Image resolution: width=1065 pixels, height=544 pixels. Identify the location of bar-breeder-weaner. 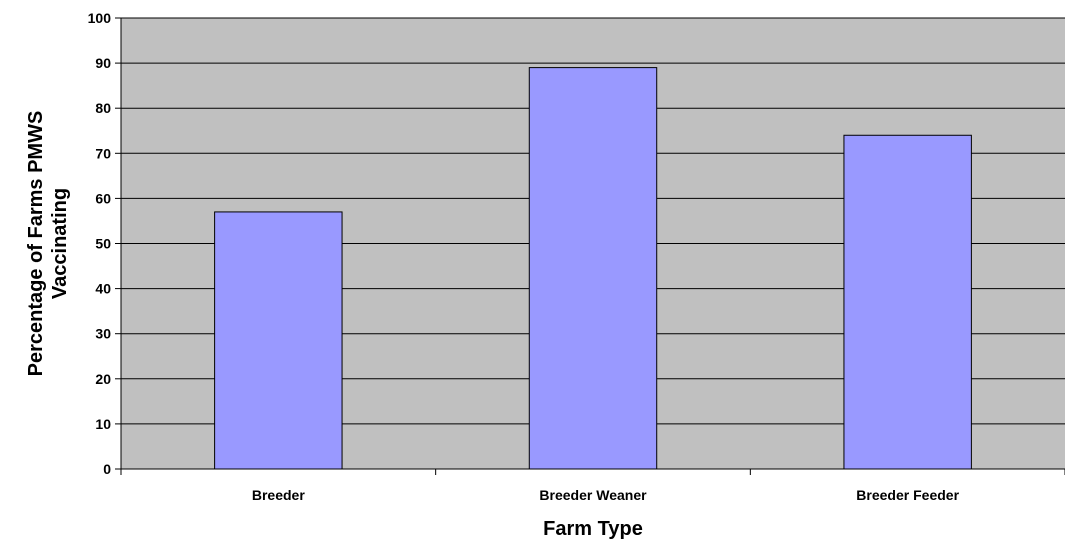
(593, 268).